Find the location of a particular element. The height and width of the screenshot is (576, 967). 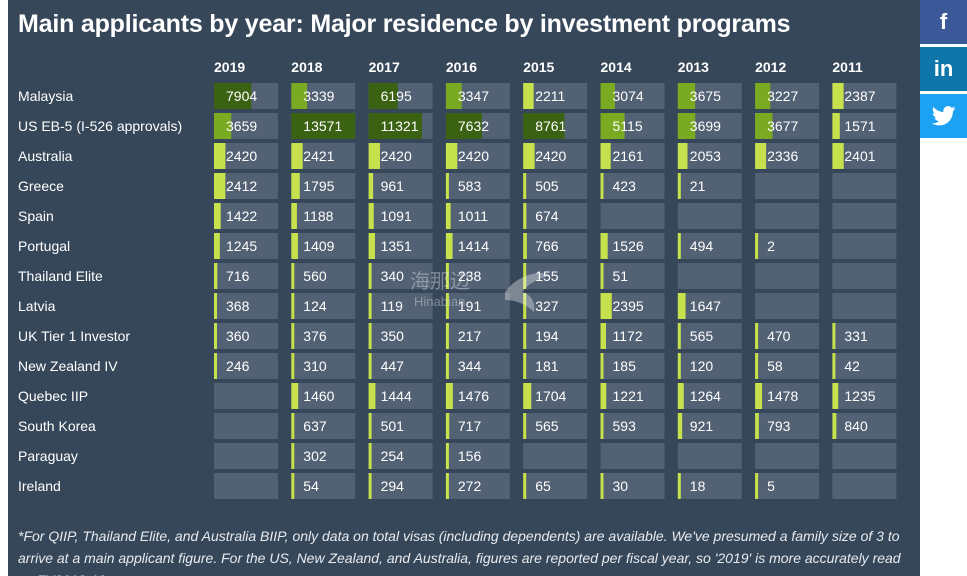

twitter-share-button is located at coordinates (943, 116).